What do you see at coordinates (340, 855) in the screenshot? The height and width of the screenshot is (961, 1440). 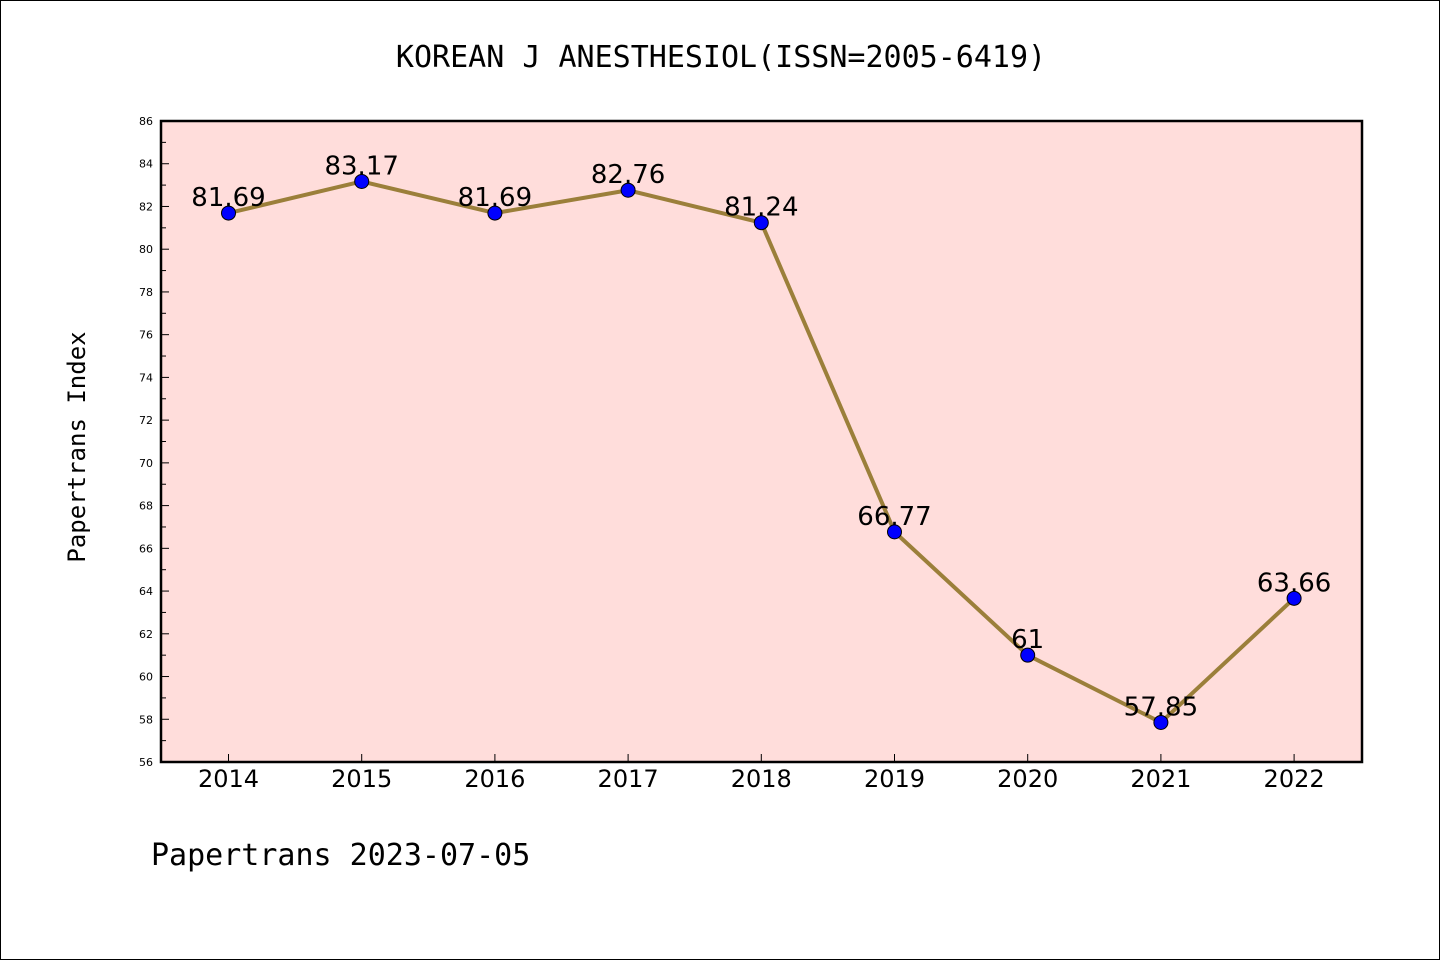 I see `footer-text: Papertrans 2023-07-05` at bounding box center [340, 855].